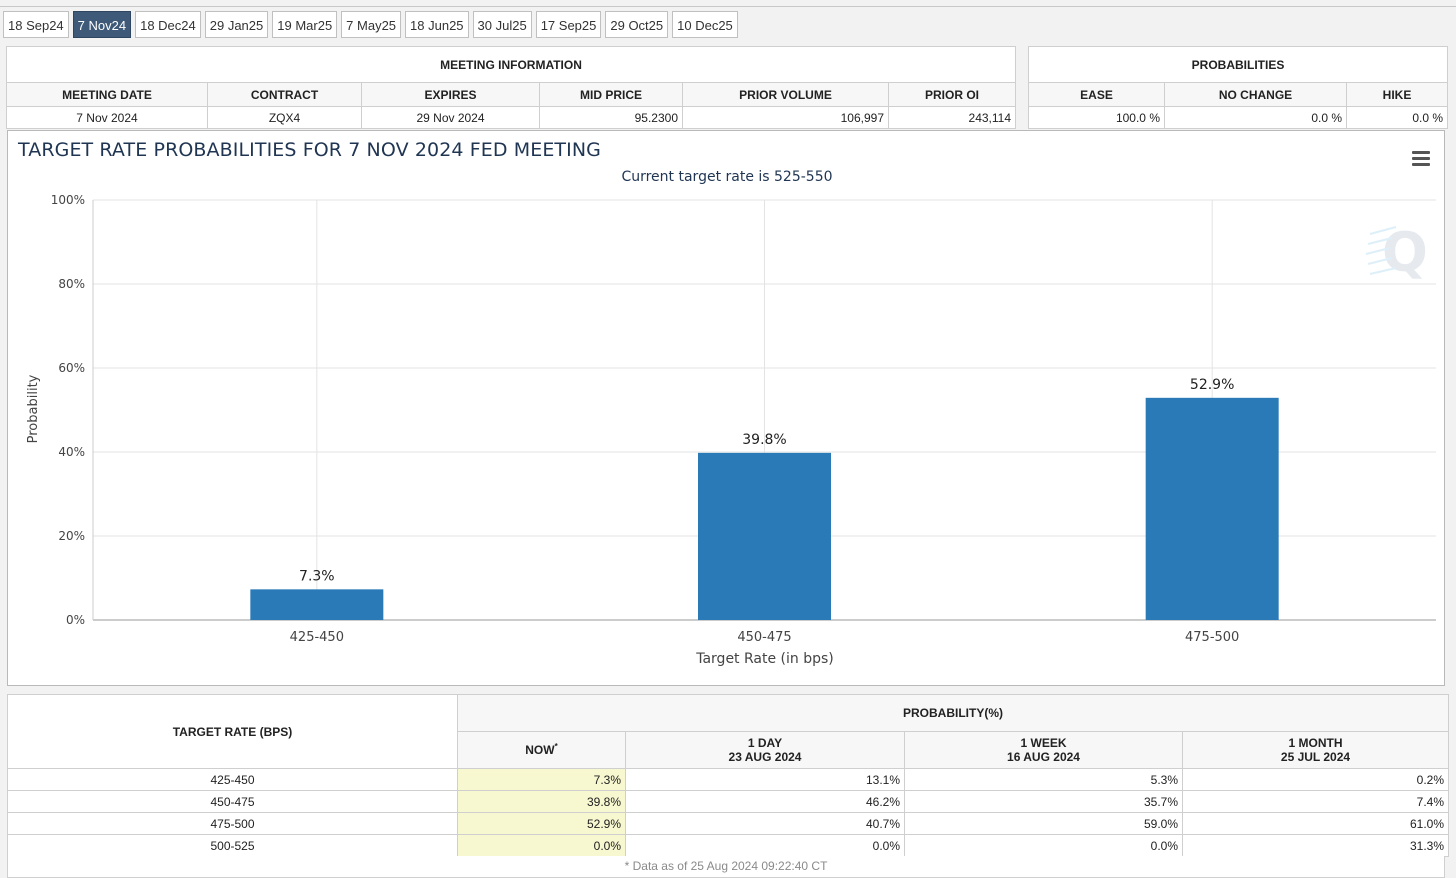 This screenshot has width=1456, height=878. I want to click on rate-cell: 475-500, so click(232, 823).